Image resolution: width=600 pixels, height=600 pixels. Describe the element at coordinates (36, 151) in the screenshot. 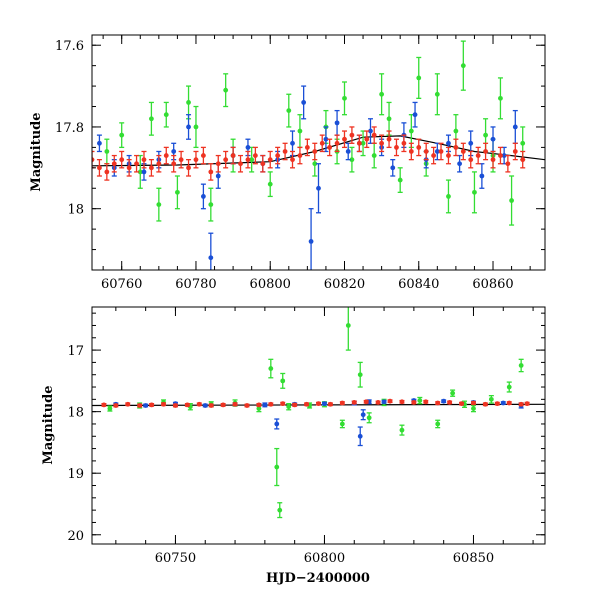

I see `top-y-axis-label: Magnitude` at that location.